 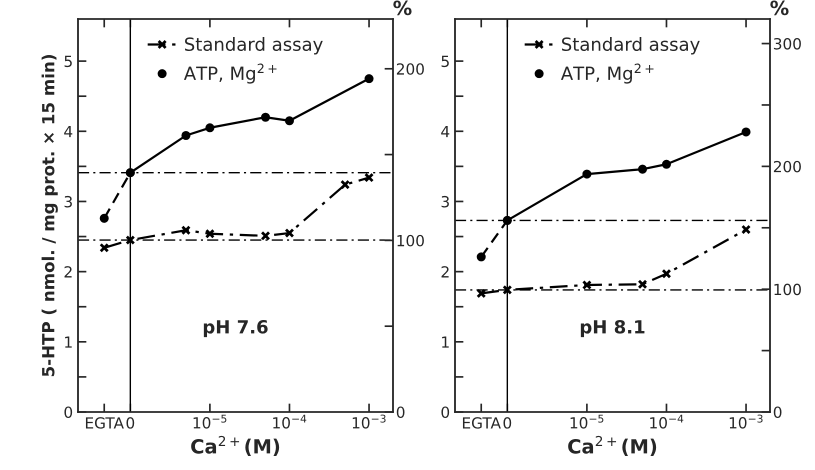 I want to click on annotation: pH 8.1, so click(x=612, y=329).